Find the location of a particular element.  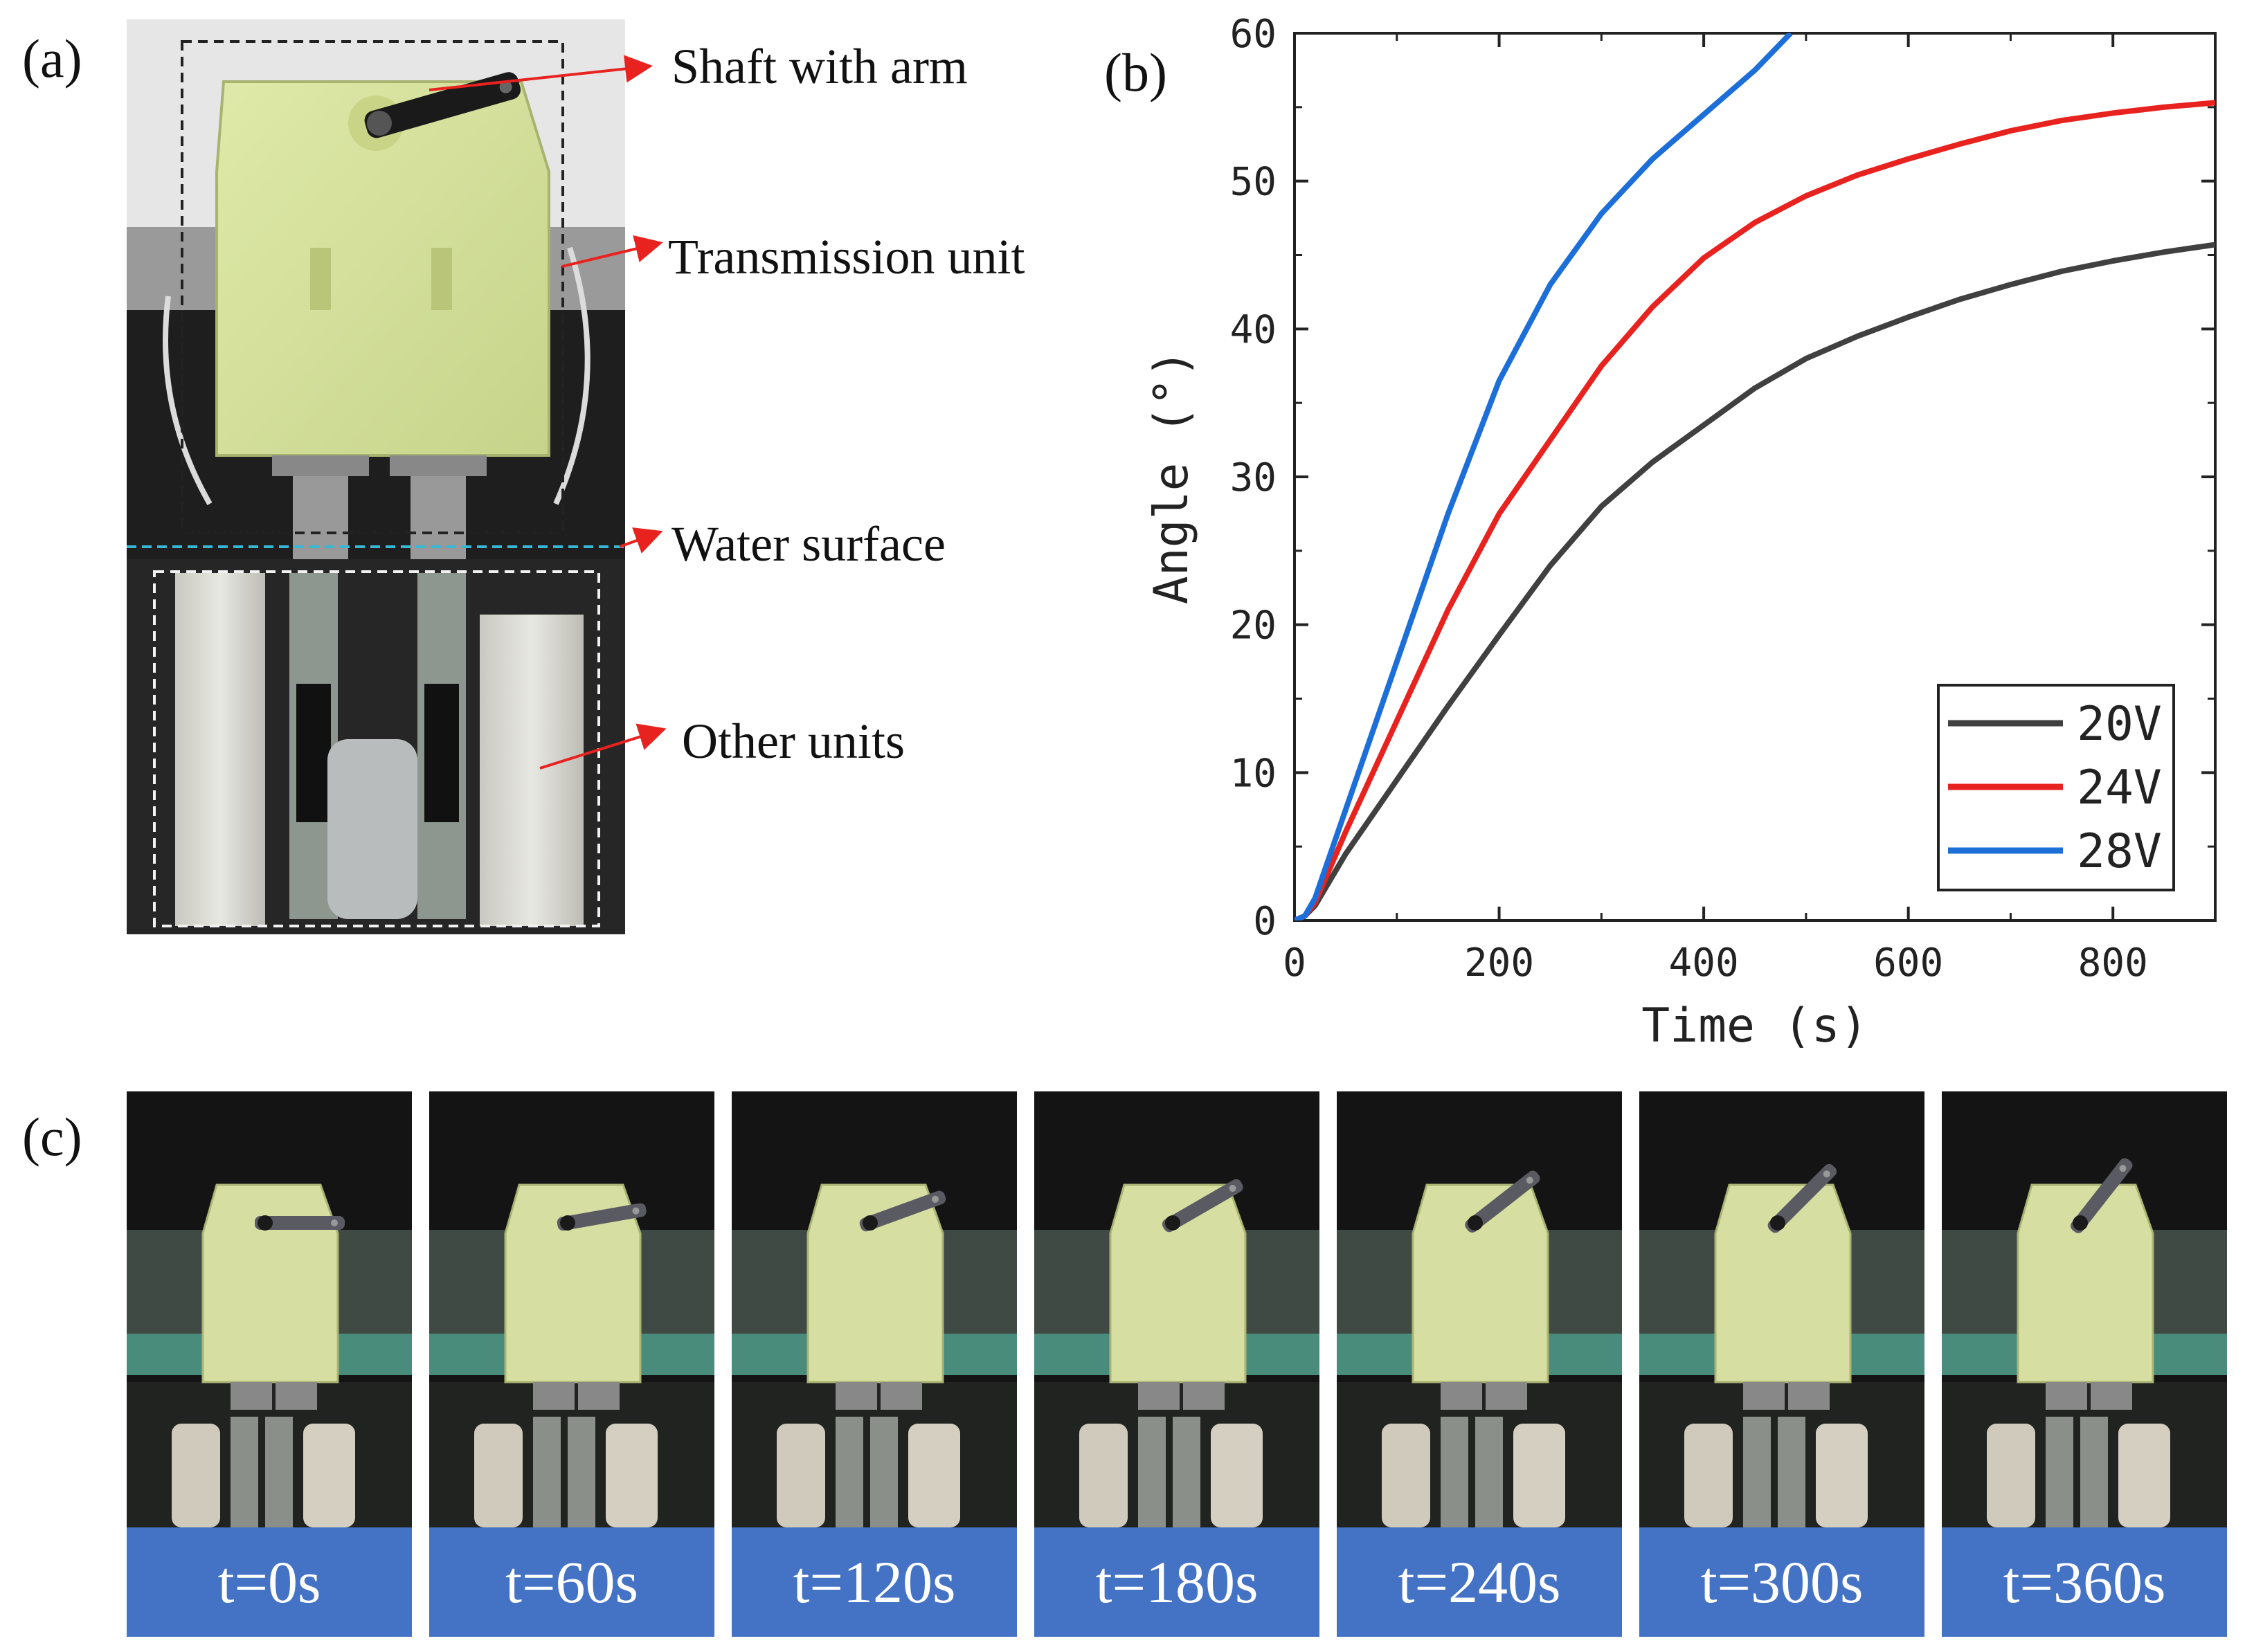

series-line-28V is located at coordinates (1544, 476).